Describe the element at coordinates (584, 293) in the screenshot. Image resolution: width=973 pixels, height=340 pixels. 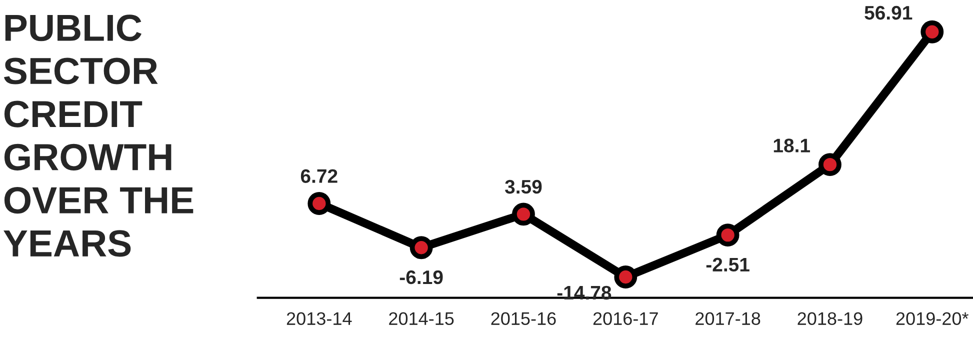
I see `data-label: -14.78` at that location.